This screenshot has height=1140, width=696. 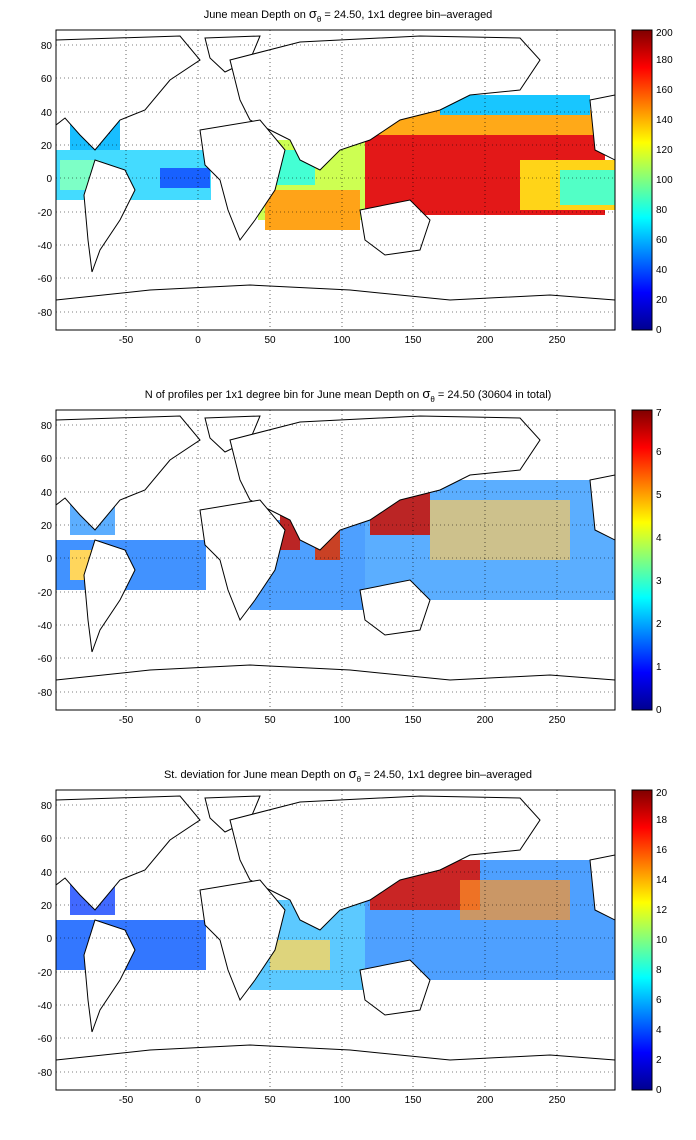 What do you see at coordinates (515, 105) in the screenshot?
I see `blob-pacific-nn` at bounding box center [515, 105].